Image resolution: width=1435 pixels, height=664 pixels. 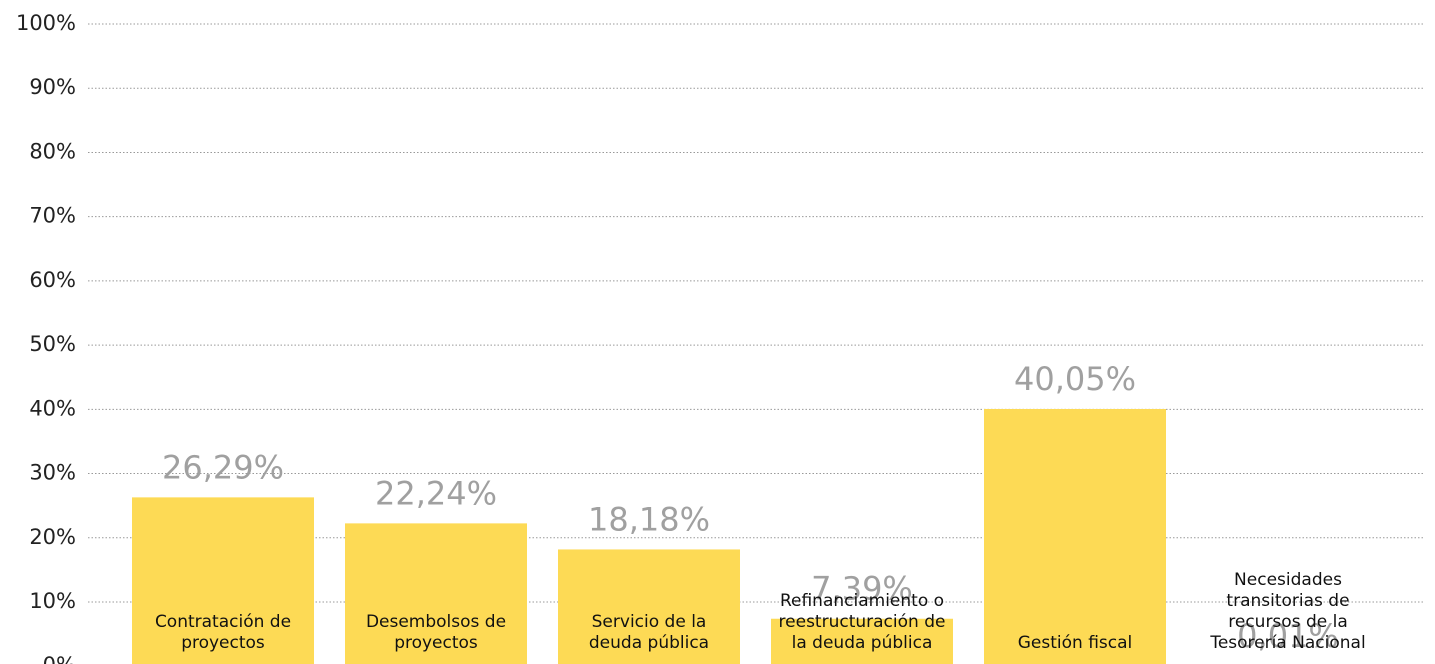 What do you see at coordinates (52, 151) in the screenshot?
I see `y-tick-label: 80%` at bounding box center [52, 151].